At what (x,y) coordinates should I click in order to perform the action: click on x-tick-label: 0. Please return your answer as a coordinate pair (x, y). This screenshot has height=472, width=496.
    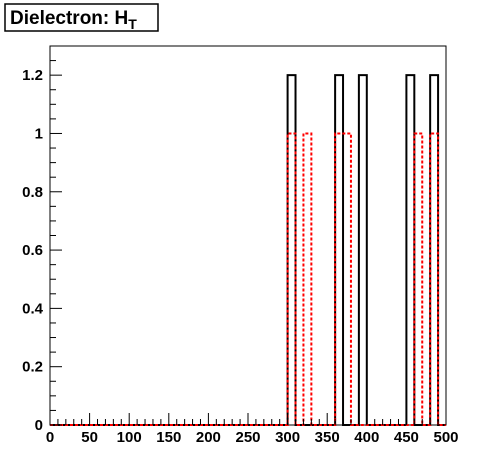
    Looking at the image, I should click on (50, 437).